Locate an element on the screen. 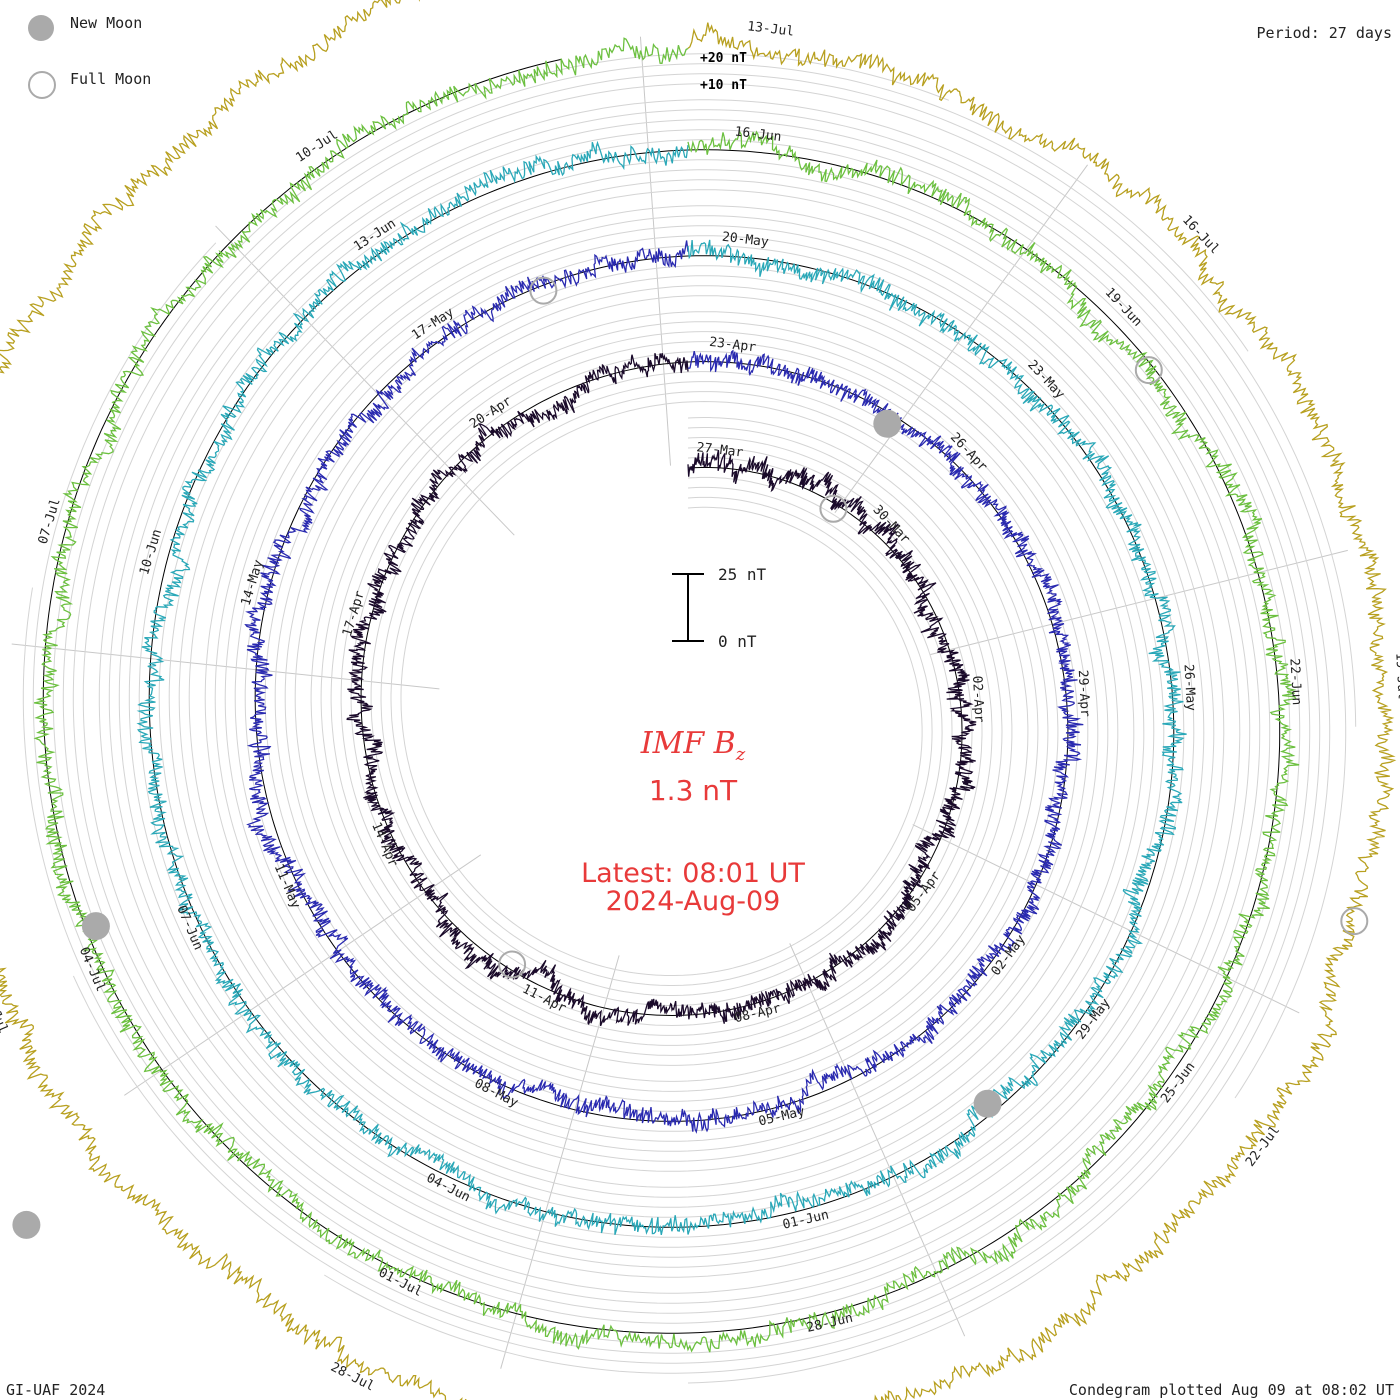 The height and width of the screenshot is (1400, 1400). date-label: 16-Jun is located at coordinates (758, 134).